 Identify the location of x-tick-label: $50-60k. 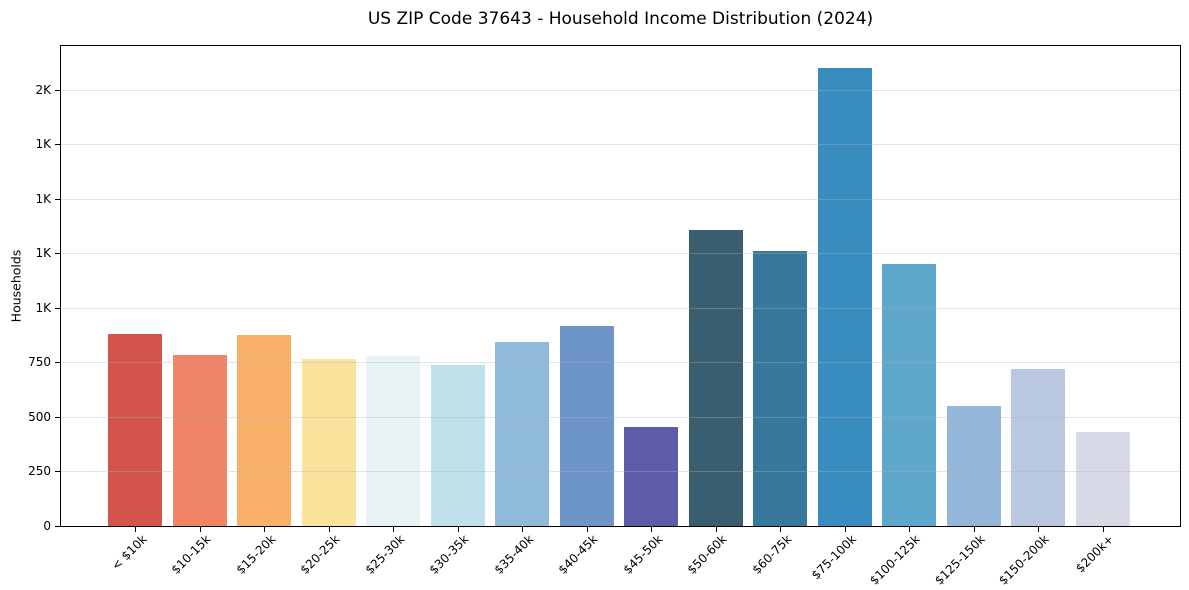
(707, 554).